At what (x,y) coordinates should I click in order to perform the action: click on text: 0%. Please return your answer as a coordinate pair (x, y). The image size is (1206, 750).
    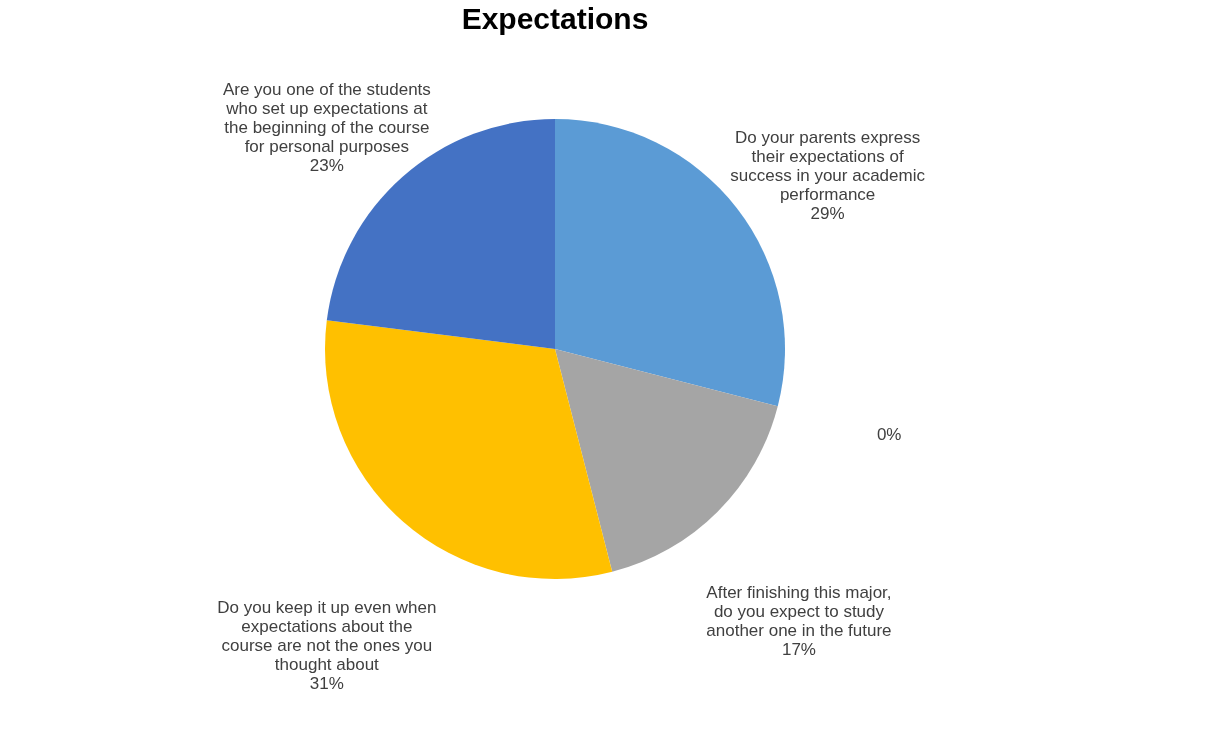
    Looking at the image, I should click on (889, 434).